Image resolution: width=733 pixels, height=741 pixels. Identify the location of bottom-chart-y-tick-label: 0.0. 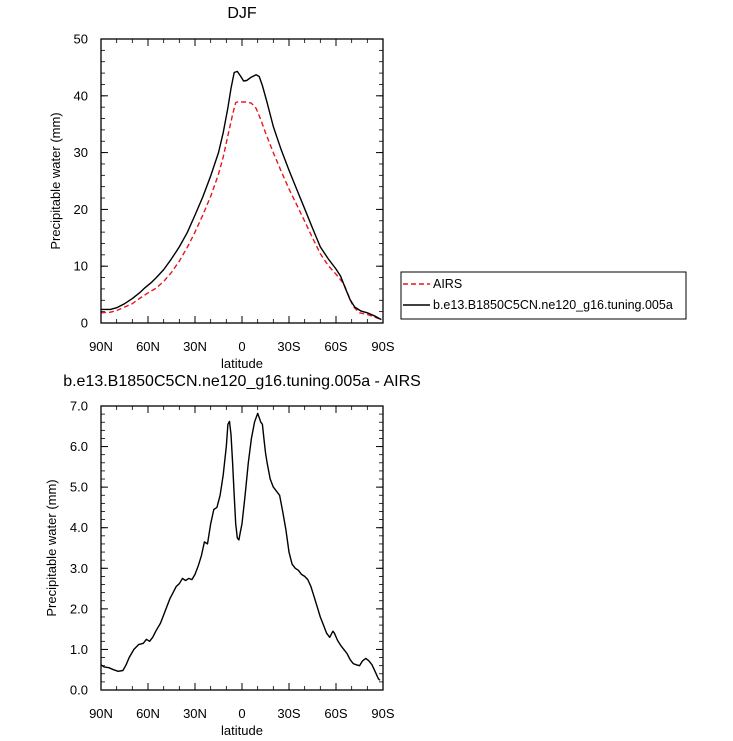
(79, 690).